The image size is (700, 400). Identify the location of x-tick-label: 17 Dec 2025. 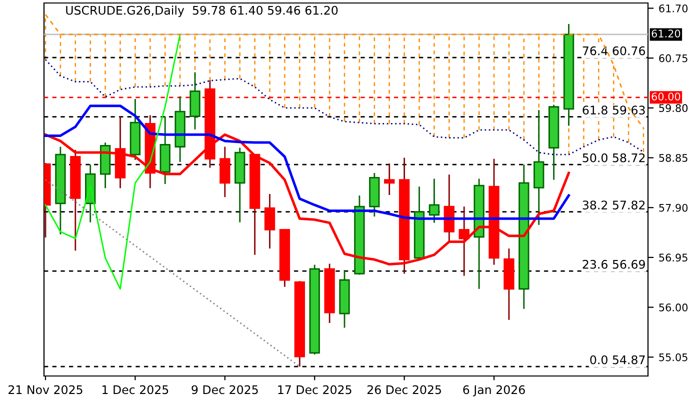
(315, 389).